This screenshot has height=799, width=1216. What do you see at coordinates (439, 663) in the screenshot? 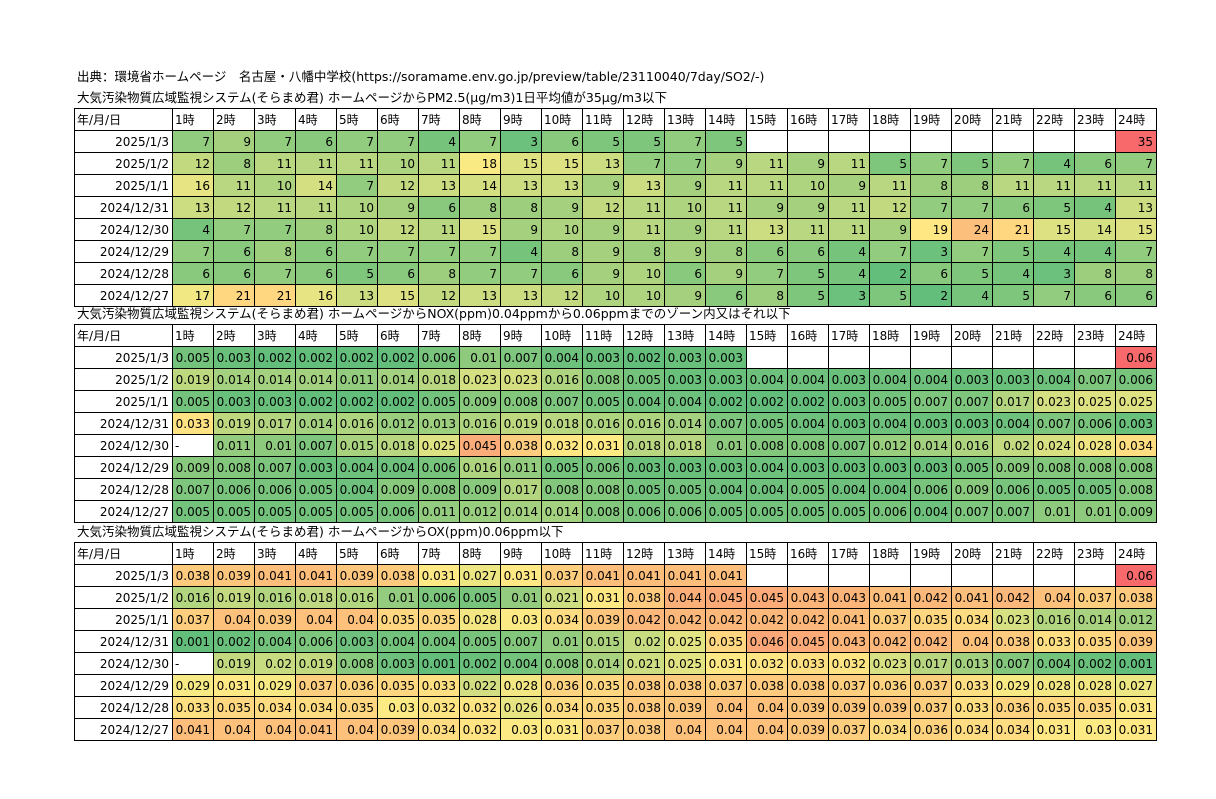
I see `value-cell: 0.001` at bounding box center [439, 663].